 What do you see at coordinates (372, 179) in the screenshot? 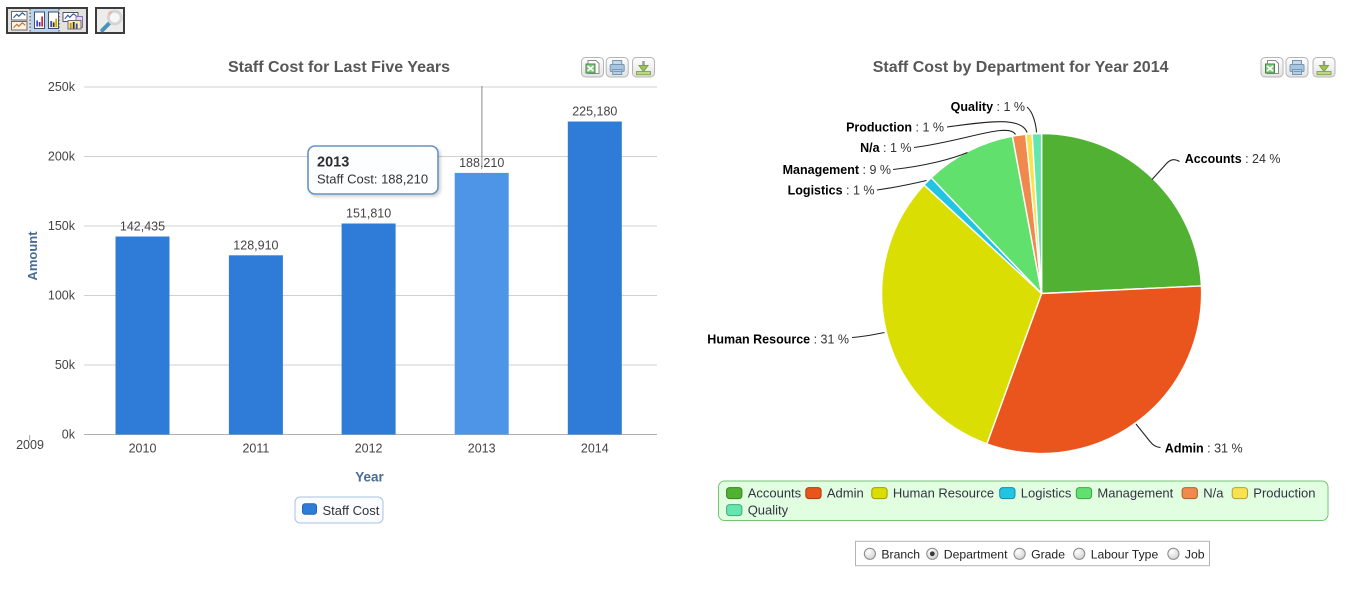
I see `svg-text: Staff Cost: 188,210` at bounding box center [372, 179].